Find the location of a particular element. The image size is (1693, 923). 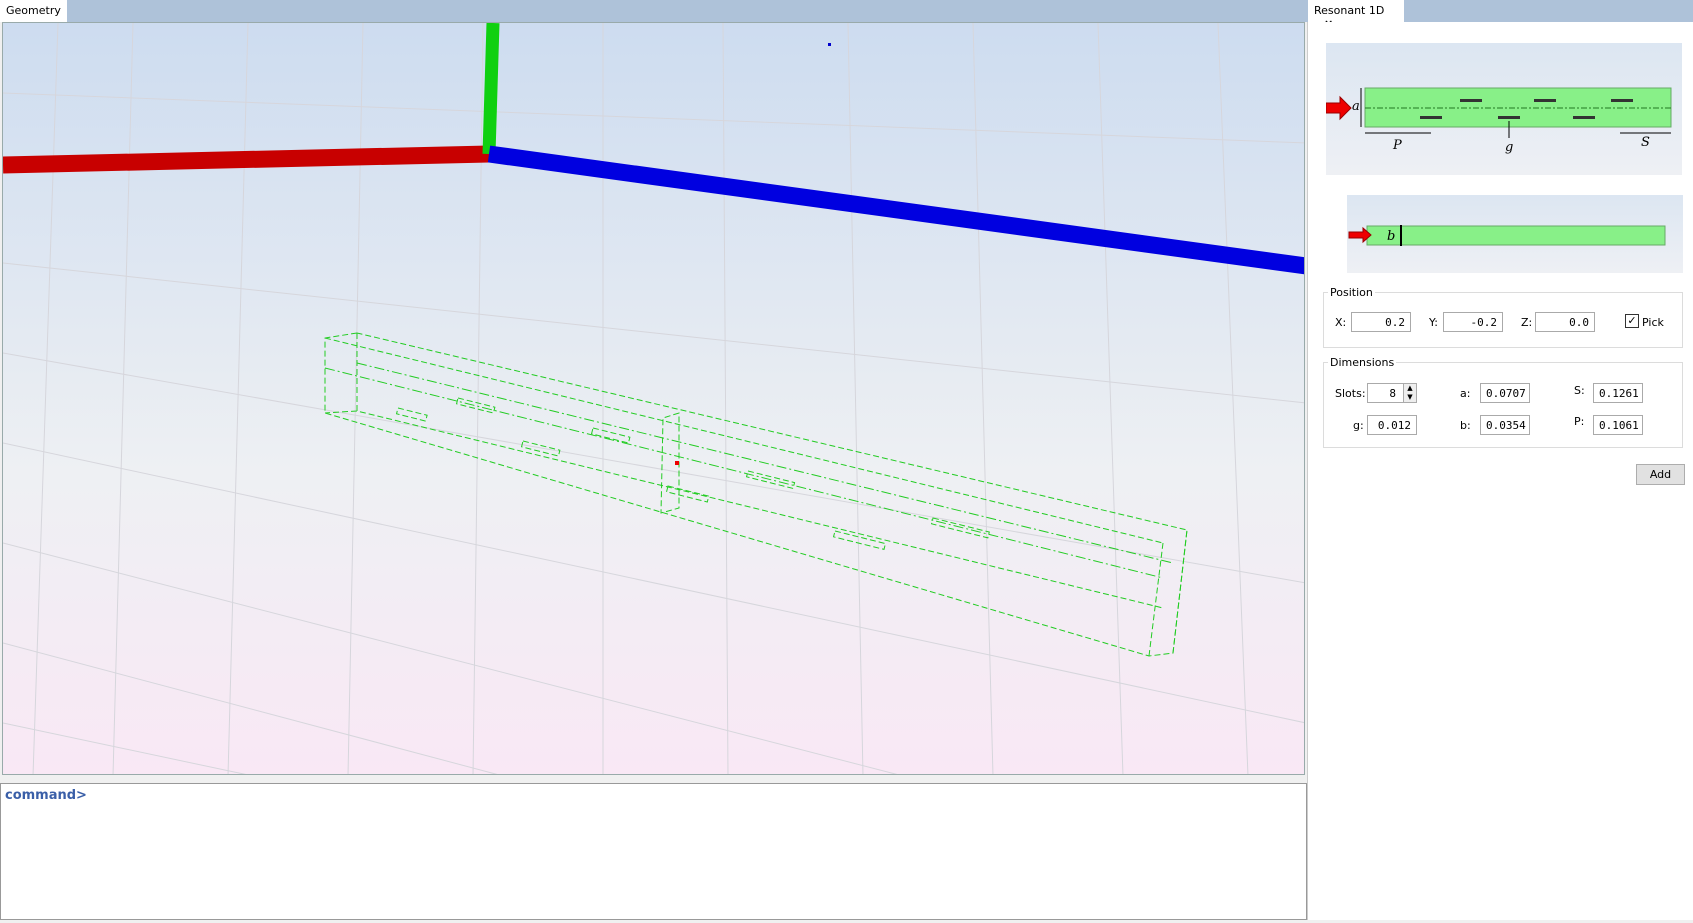

y-label: Y: is located at coordinates (1433, 322).